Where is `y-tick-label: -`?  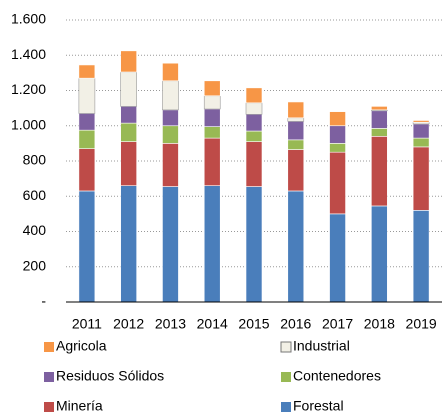 y-tick-label: - is located at coordinates (43, 301).